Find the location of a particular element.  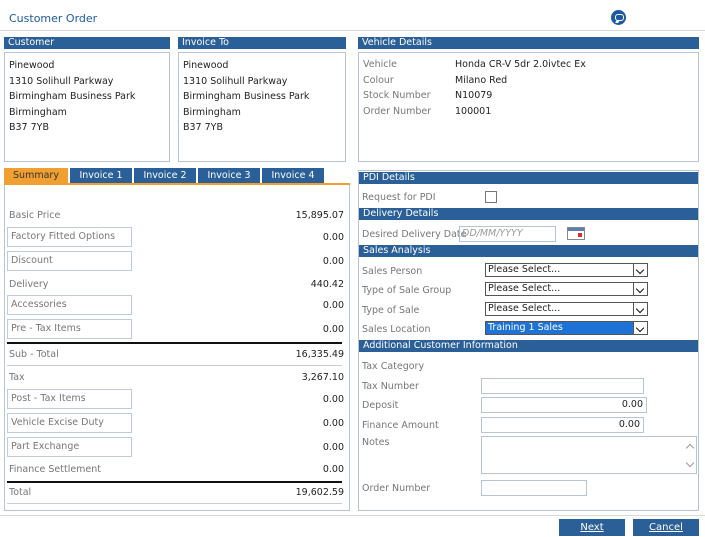

factory-options-value: 0.00 is located at coordinates (333, 237).